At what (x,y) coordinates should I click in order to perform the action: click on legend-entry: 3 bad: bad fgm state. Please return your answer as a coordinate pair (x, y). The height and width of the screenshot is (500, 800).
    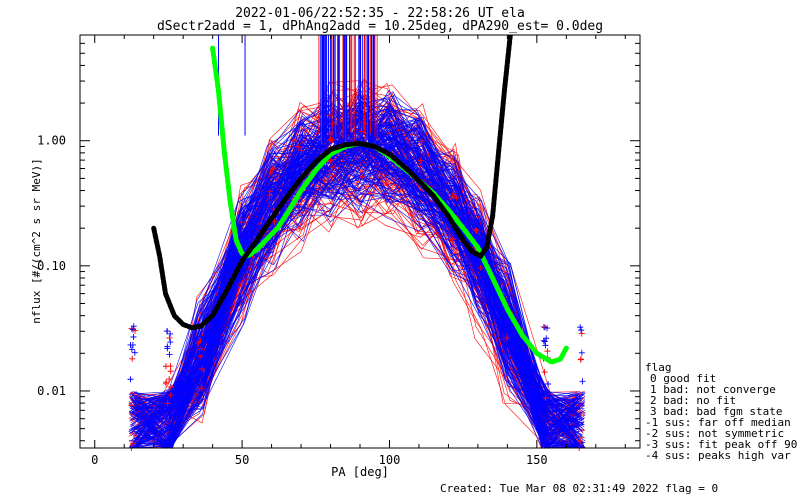
    Looking at the image, I should click on (716, 411).